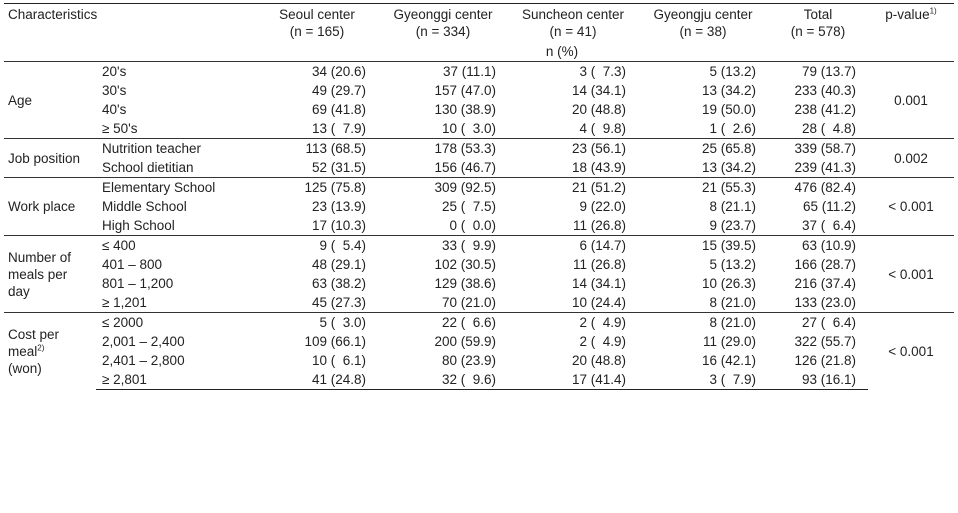 The height and width of the screenshot is (513, 958). I want to click on row-subcategory: Elementary School, so click(176, 187).